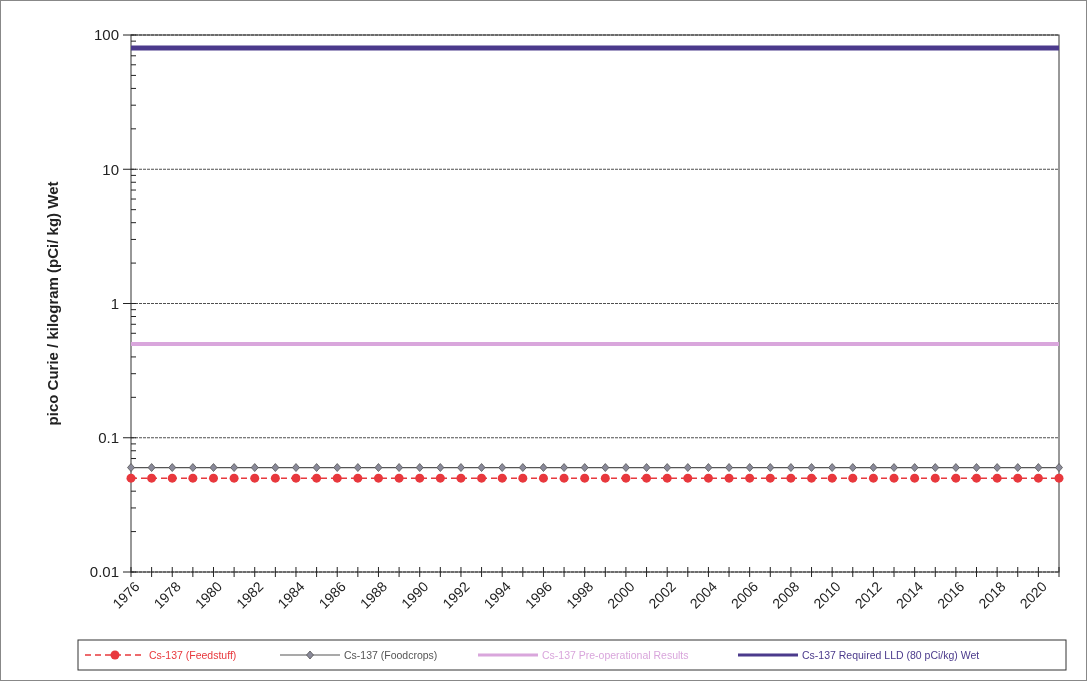 The height and width of the screenshot is (681, 1087). I want to click on y-tick-label: 1, so click(114, 303).